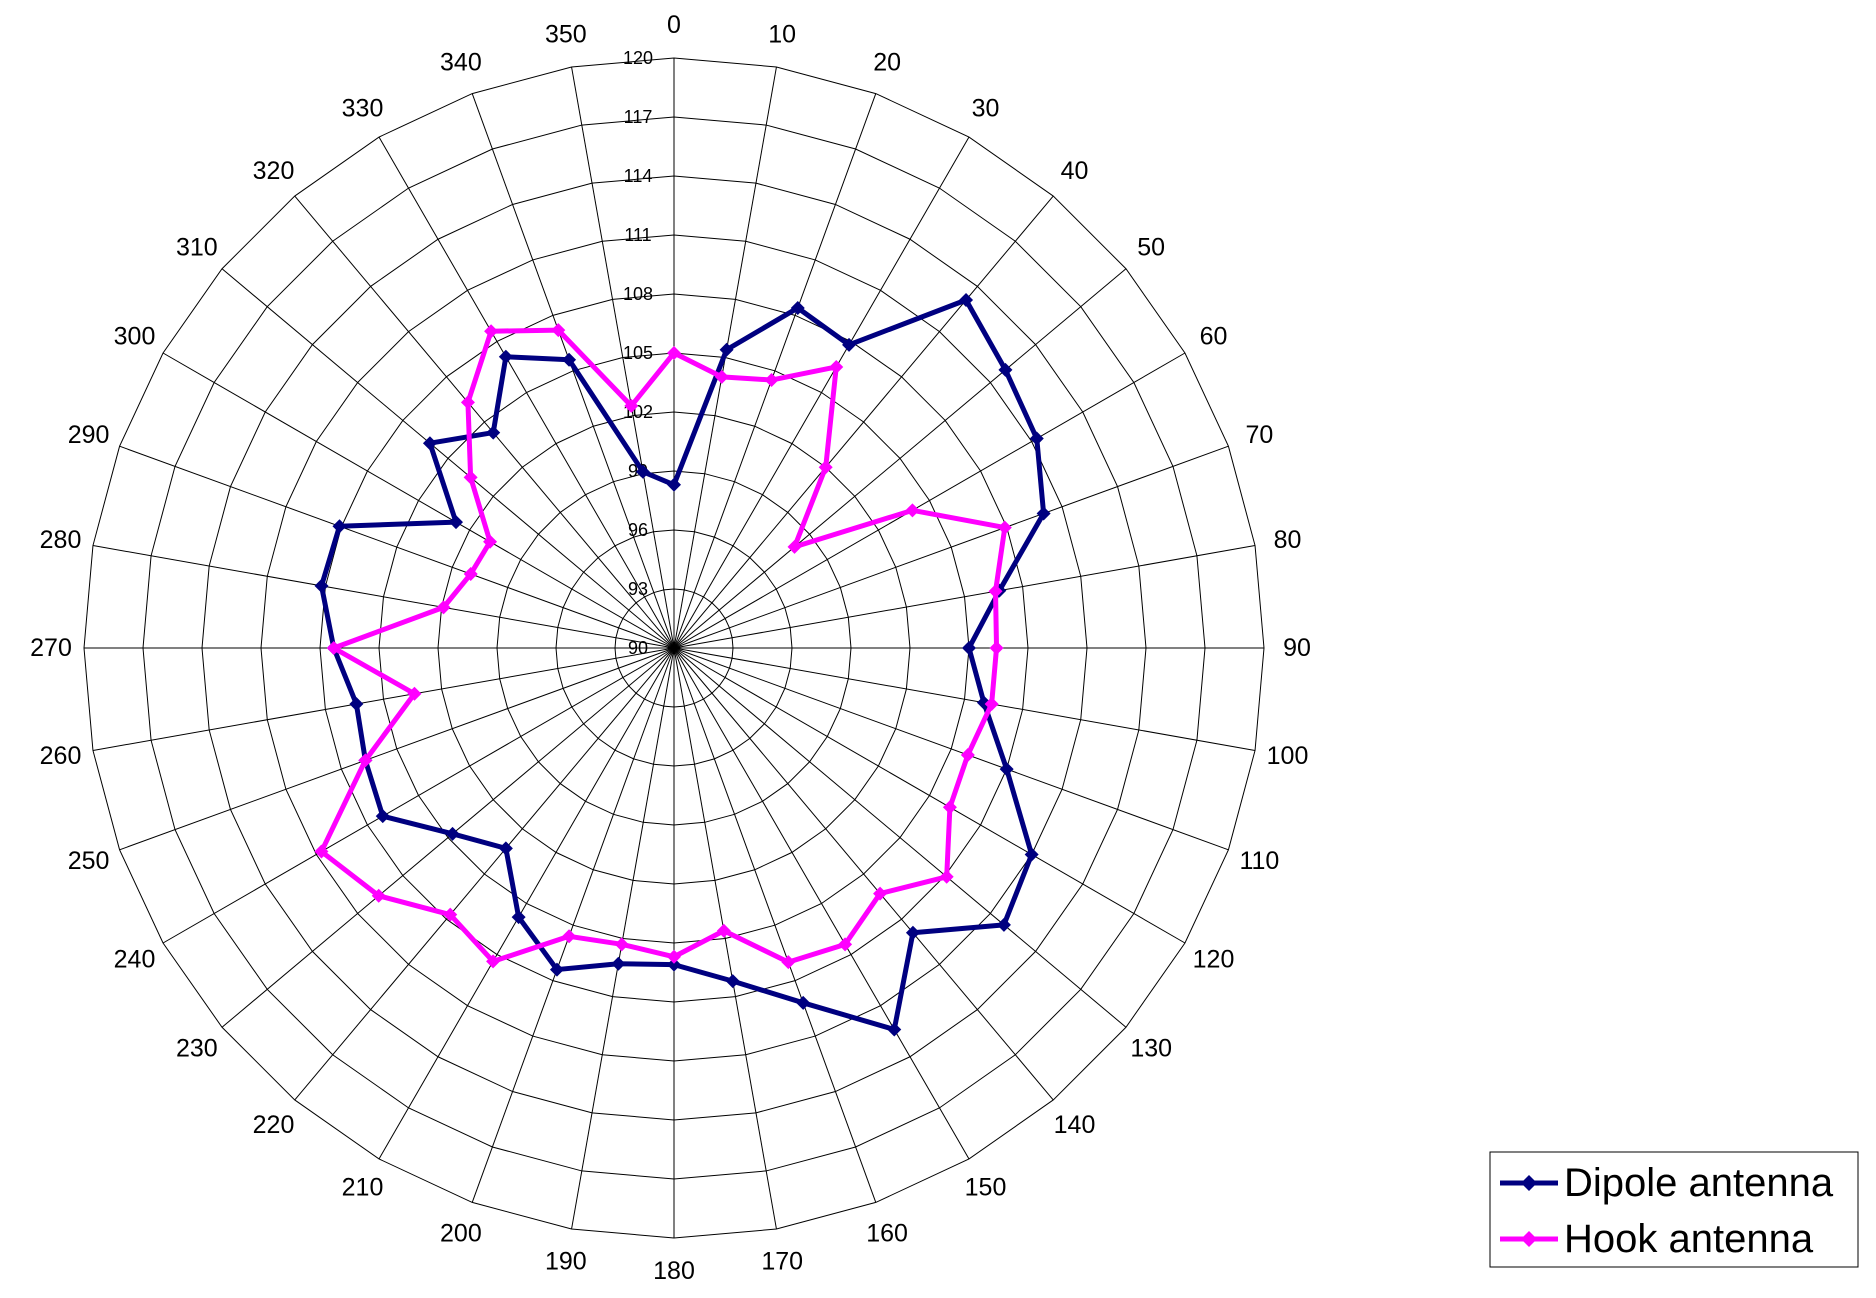  Describe the element at coordinates (197, 1049) in the screenshot. I see `angle-label-230: 230` at that location.